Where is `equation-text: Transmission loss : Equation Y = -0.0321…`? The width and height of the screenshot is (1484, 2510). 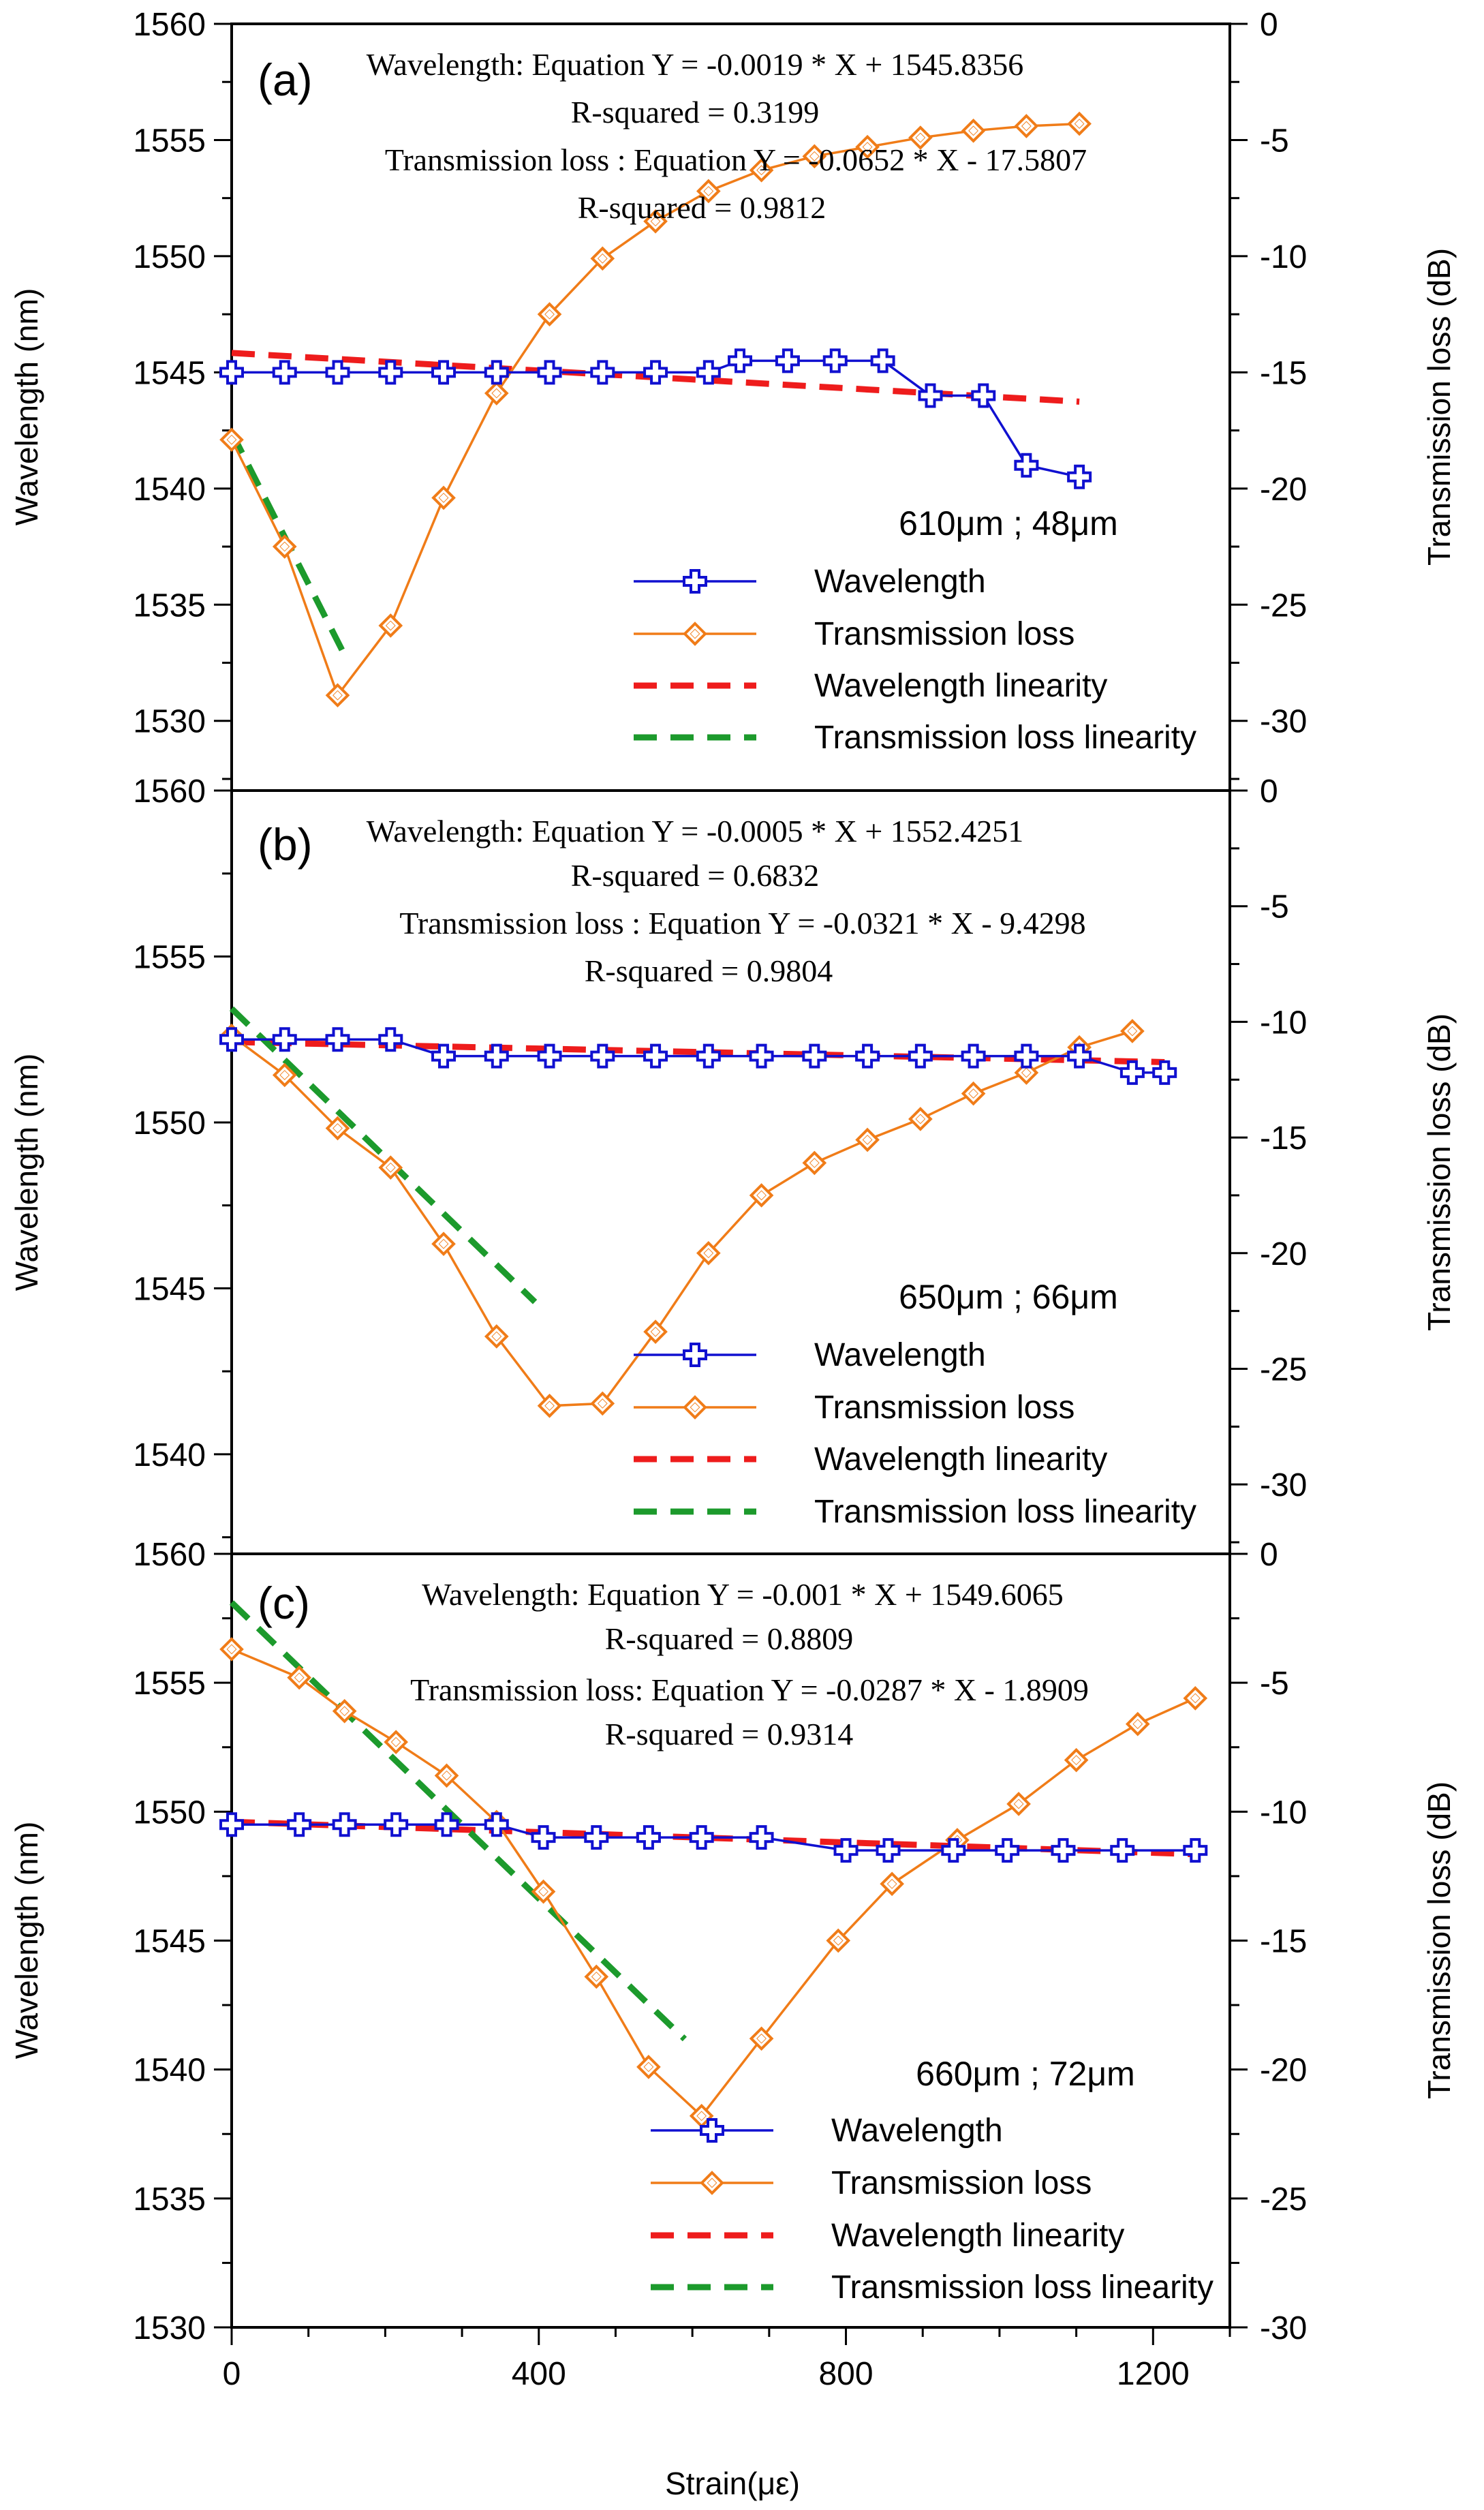 equation-text: Transmission loss : Equation Y = -0.0321… is located at coordinates (742, 923).